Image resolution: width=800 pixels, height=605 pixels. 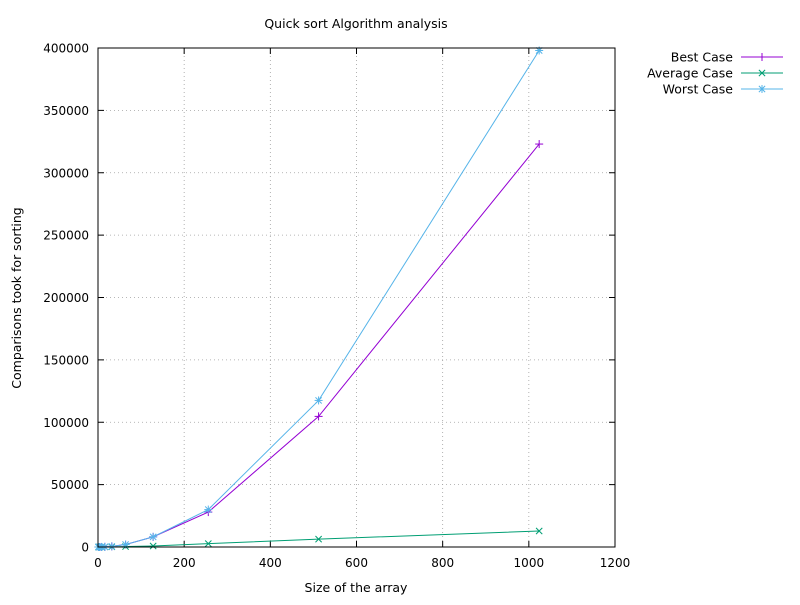 What do you see at coordinates (355, 23) in the screenshot?
I see `chart-title: Quick sort Algorithm analysis` at bounding box center [355, 23].